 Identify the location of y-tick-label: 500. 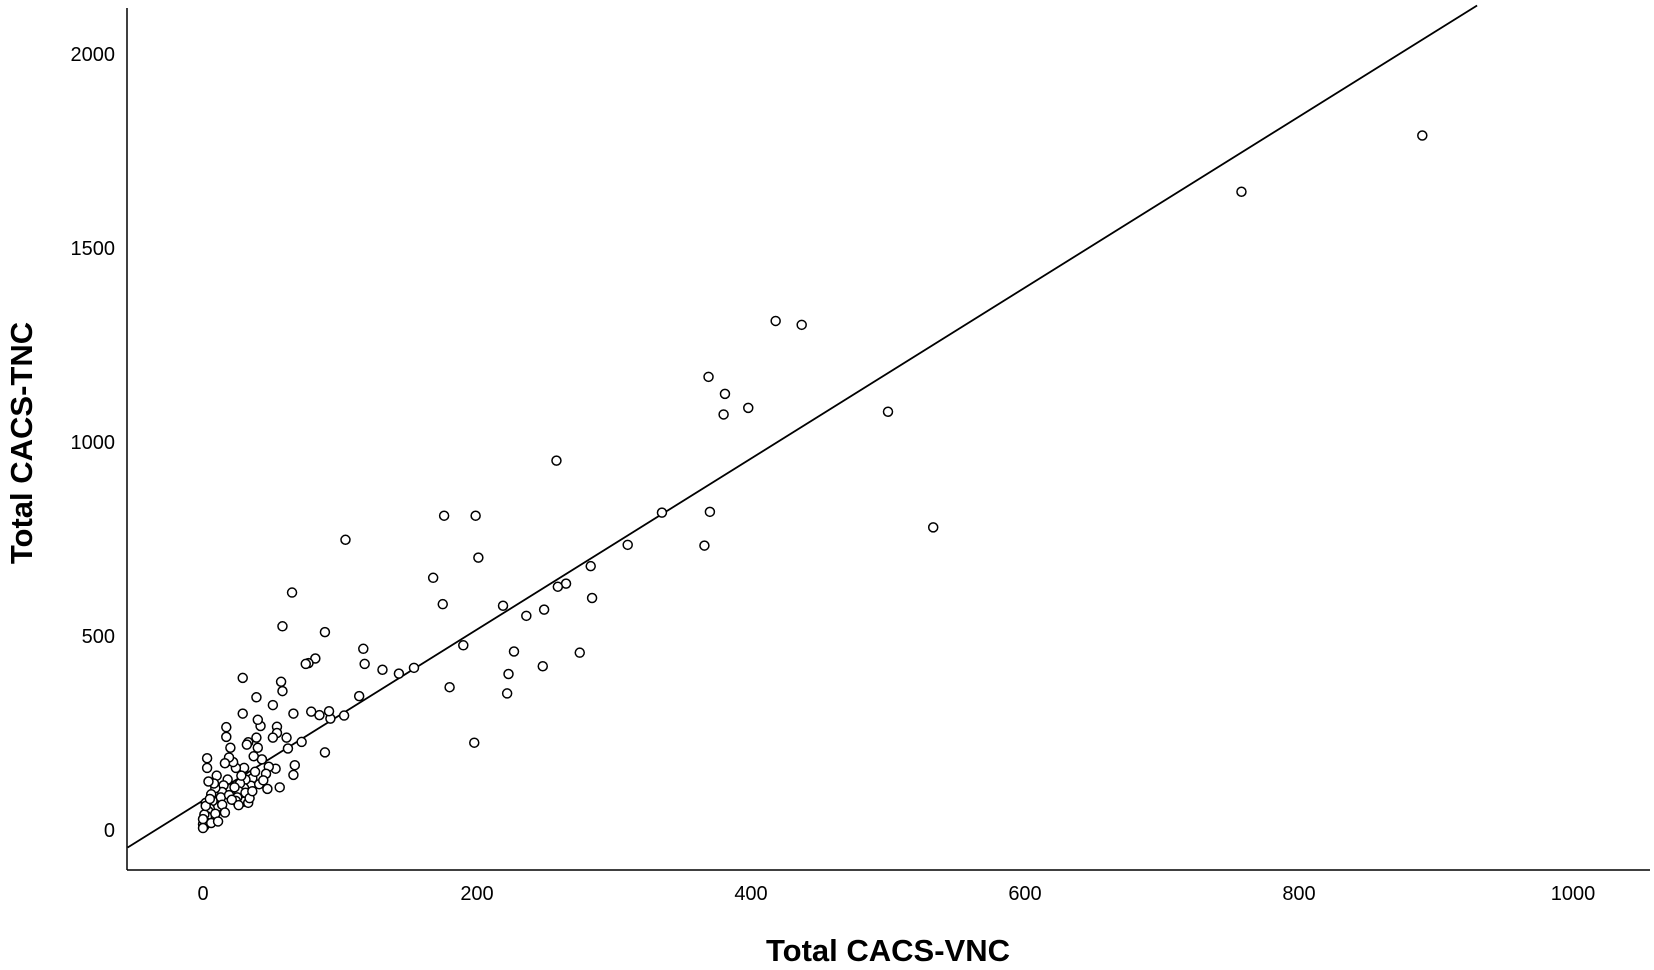
(98, 637).